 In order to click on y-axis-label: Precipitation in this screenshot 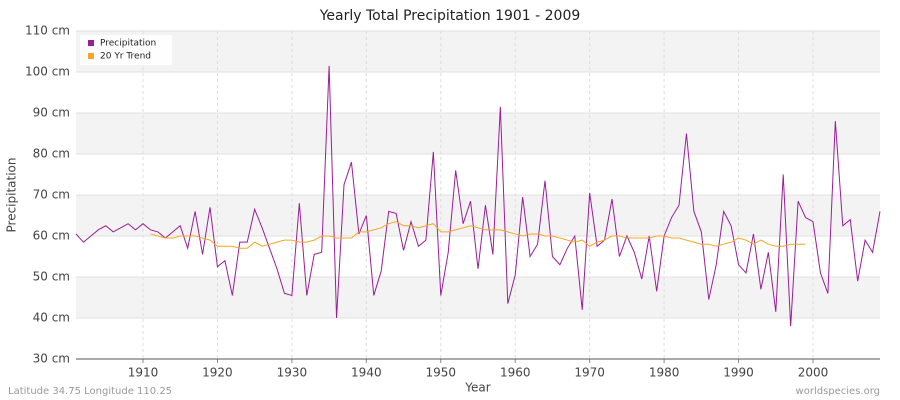, I will do `click(12, 194)`.